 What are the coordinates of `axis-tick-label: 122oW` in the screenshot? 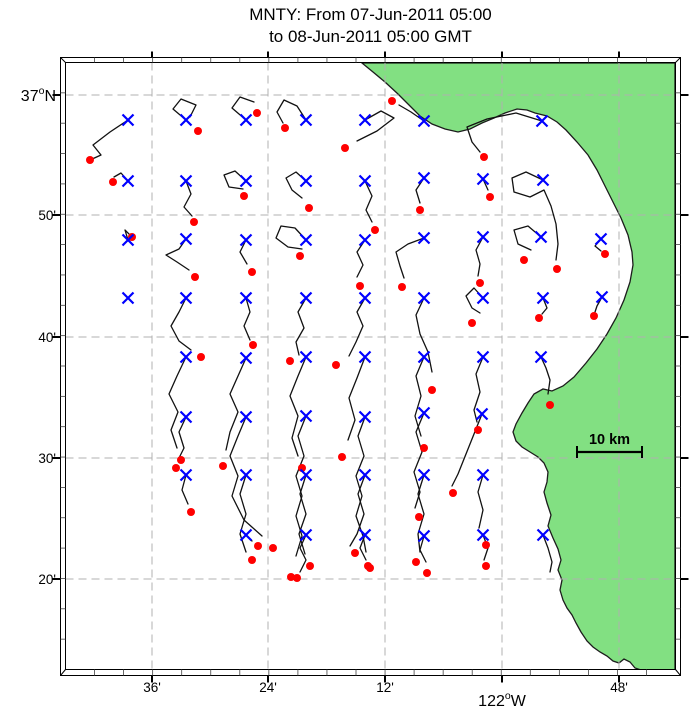 It's located at (502, 700).